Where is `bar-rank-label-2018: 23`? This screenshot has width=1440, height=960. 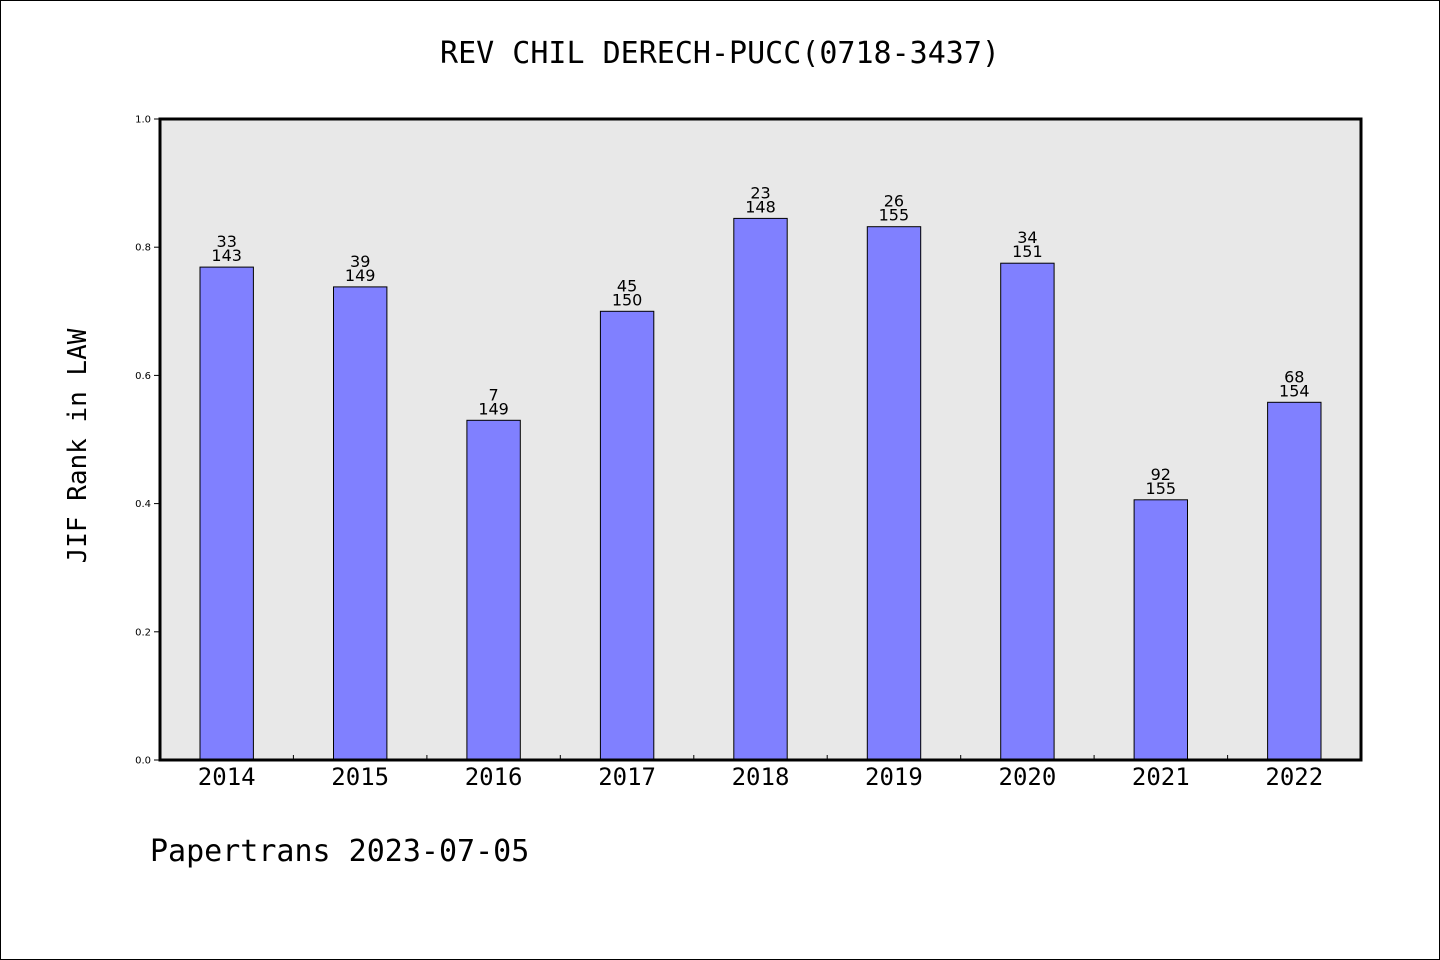 bar-rank-label-2018: 23 is located at coordinates (760, 192).